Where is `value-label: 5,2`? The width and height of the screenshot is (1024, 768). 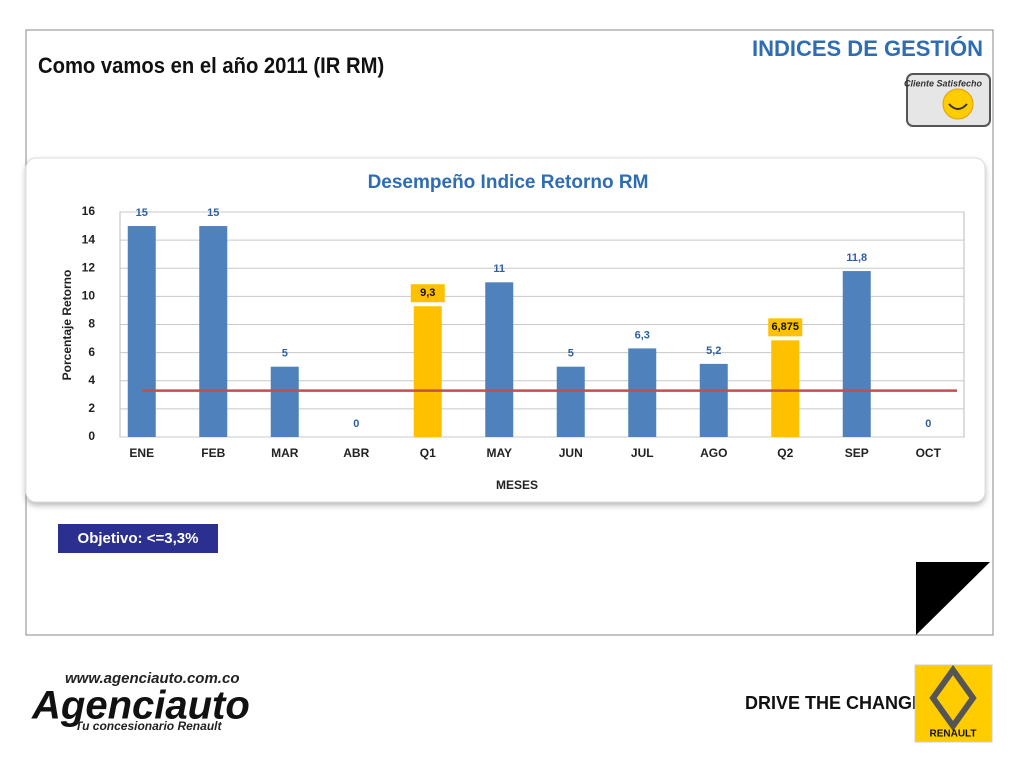 value-label: 5,2 is located at coordinates (713, 351).